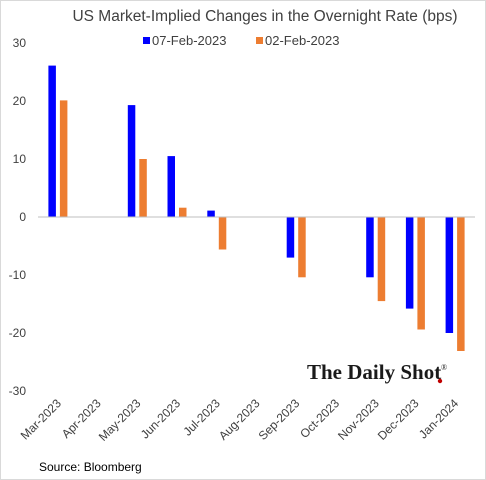 Image resolution: width=486 pixels, height=480 pixels. What do you see at coordinates (239, 419) in the screenshot?
I see `x-tick-label: Aug-2023` at bounding box center [239, 419].